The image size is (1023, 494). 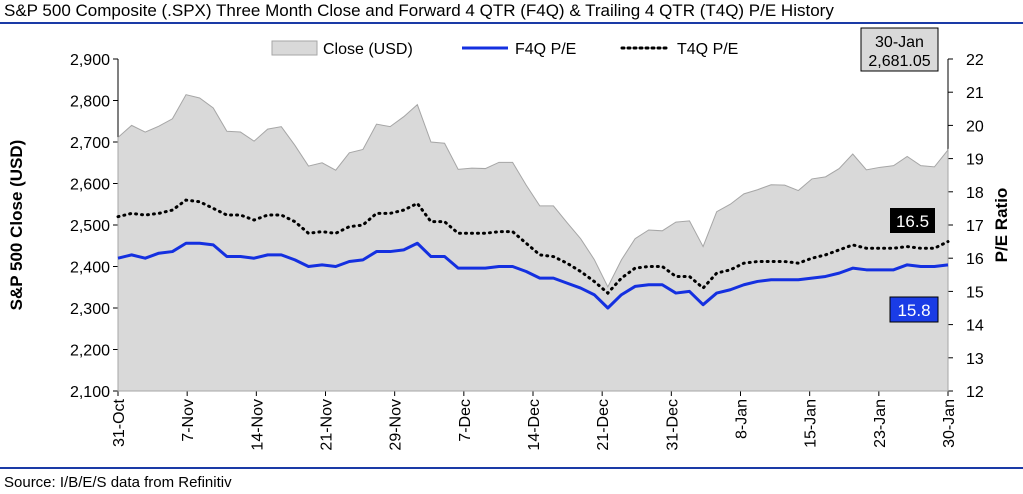 What do you see at coordinates (90, 60) in the screenshot?
I see `left-tick-label: 2,900` at bounding box center [90, 60].